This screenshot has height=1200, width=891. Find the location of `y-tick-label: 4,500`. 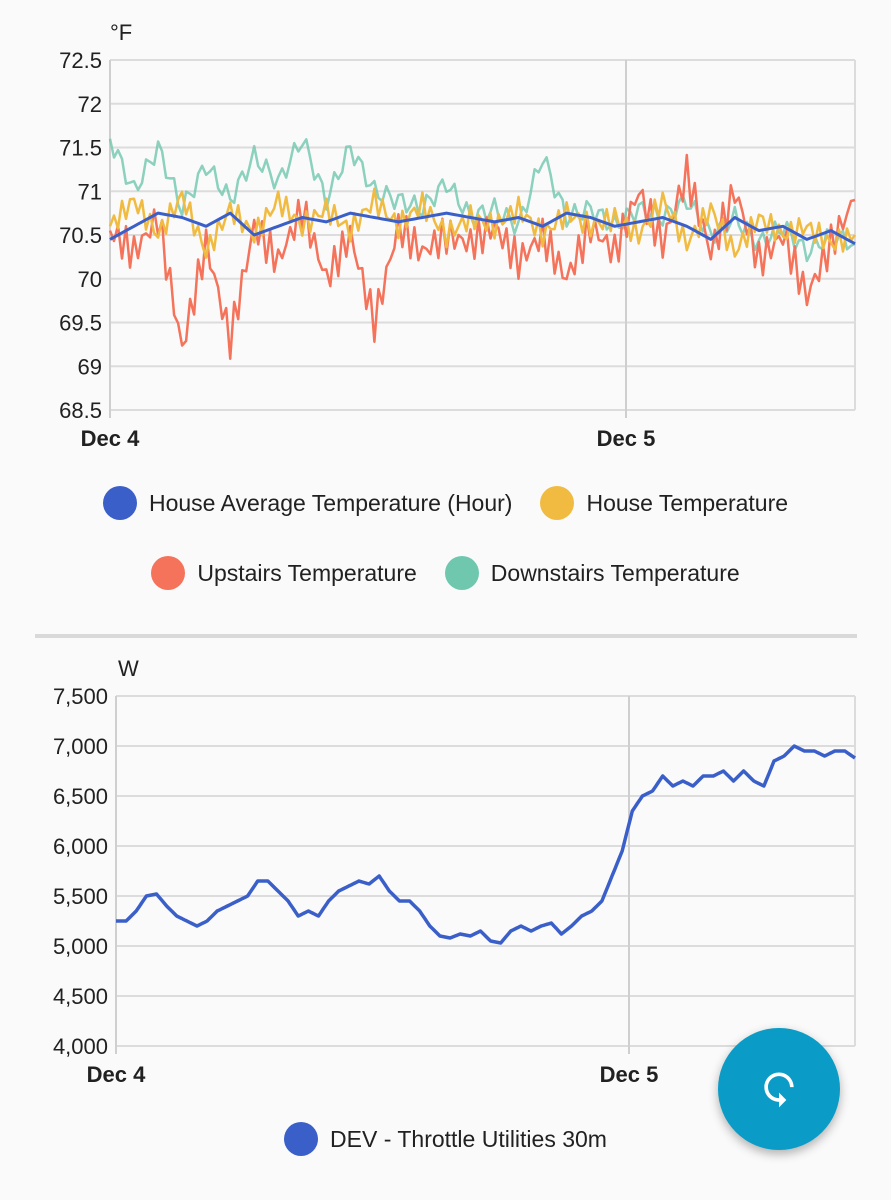

y-tick-label: 4,500 is located at coordinates (80, 996).